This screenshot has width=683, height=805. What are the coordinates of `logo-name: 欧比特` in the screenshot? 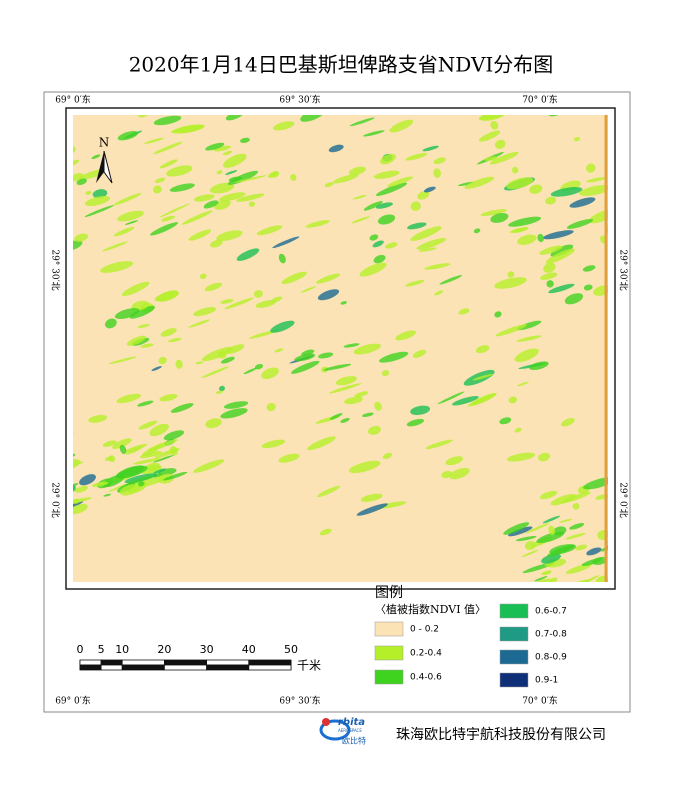 It's located at (354, 741).